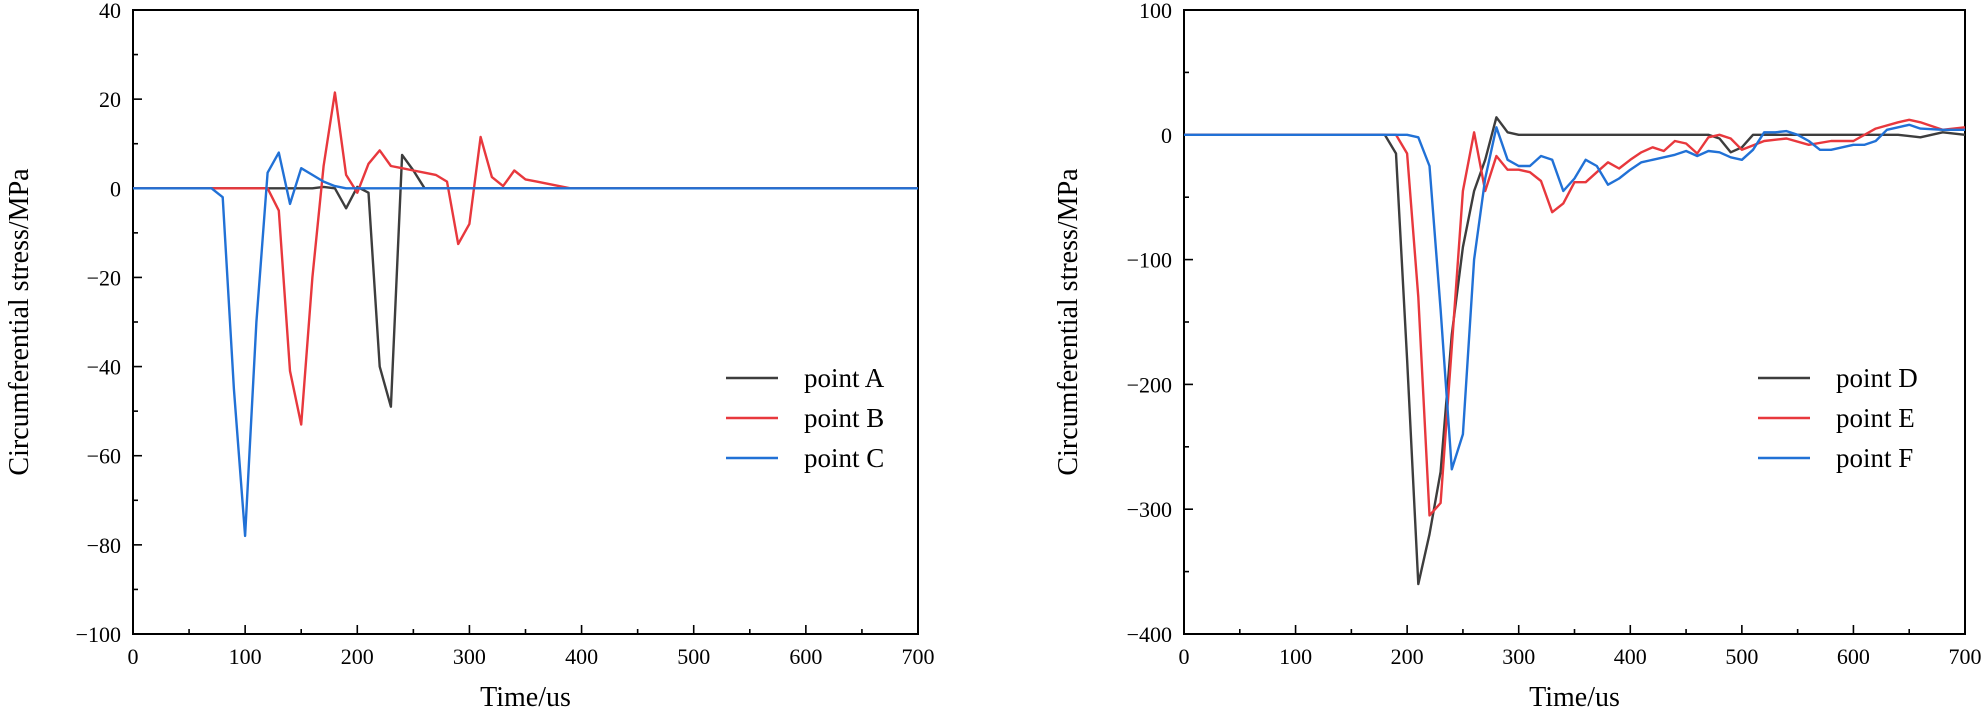 The width and height of the screenshot is (1985, 717). I want to click on y-tick-label: −200, so click(1149, 384).